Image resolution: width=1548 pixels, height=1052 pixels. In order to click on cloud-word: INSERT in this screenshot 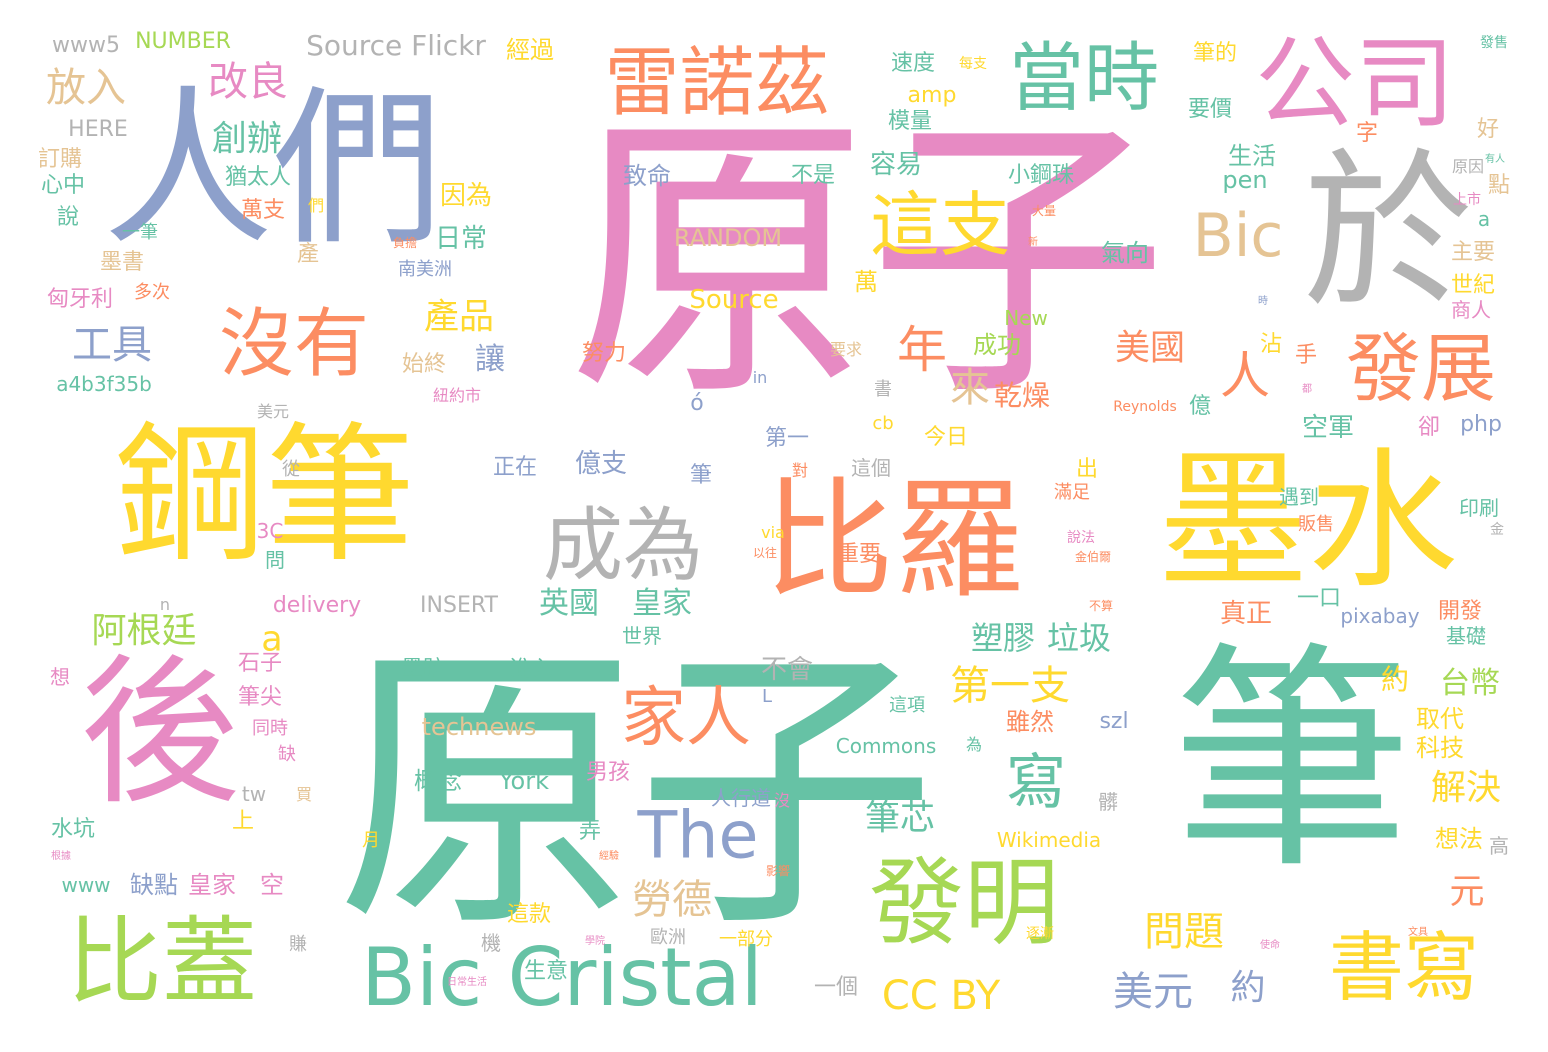, I will do `click(459, 605)`.